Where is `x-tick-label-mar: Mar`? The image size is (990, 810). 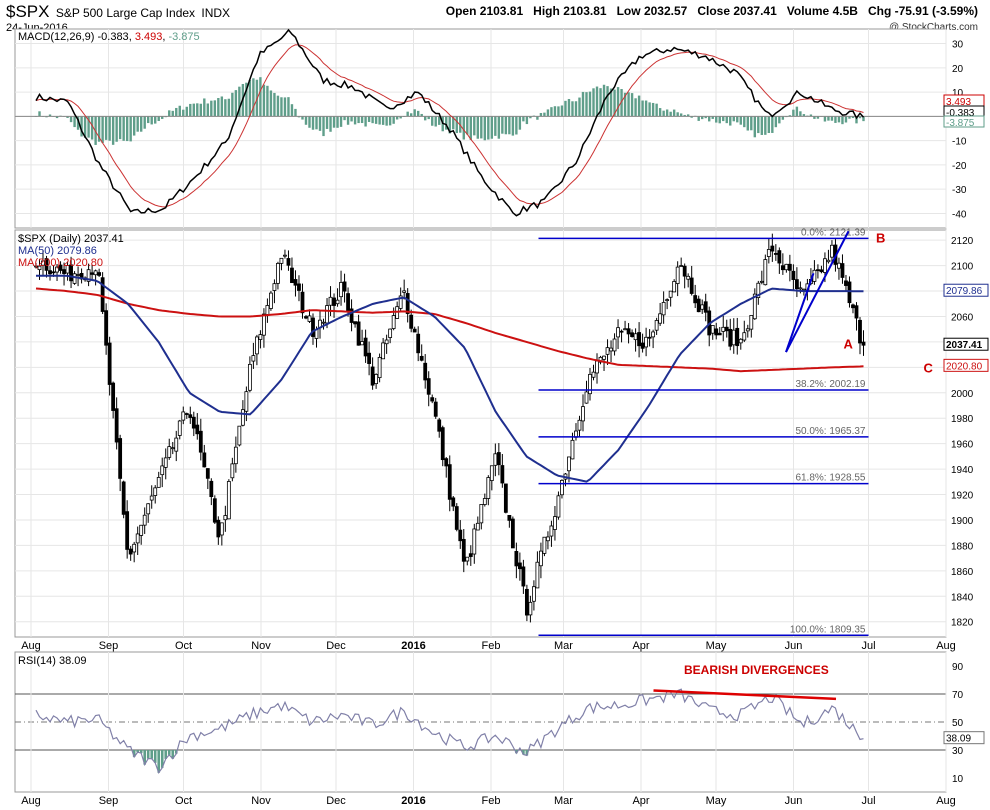 x-tick-label-mar: Mar is located at coordinates (563, 646).